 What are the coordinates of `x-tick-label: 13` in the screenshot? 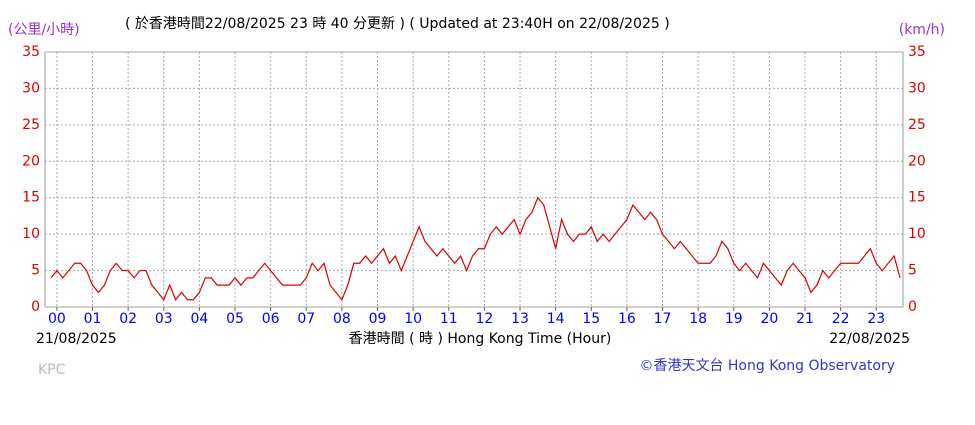 It's located at (520, 319).